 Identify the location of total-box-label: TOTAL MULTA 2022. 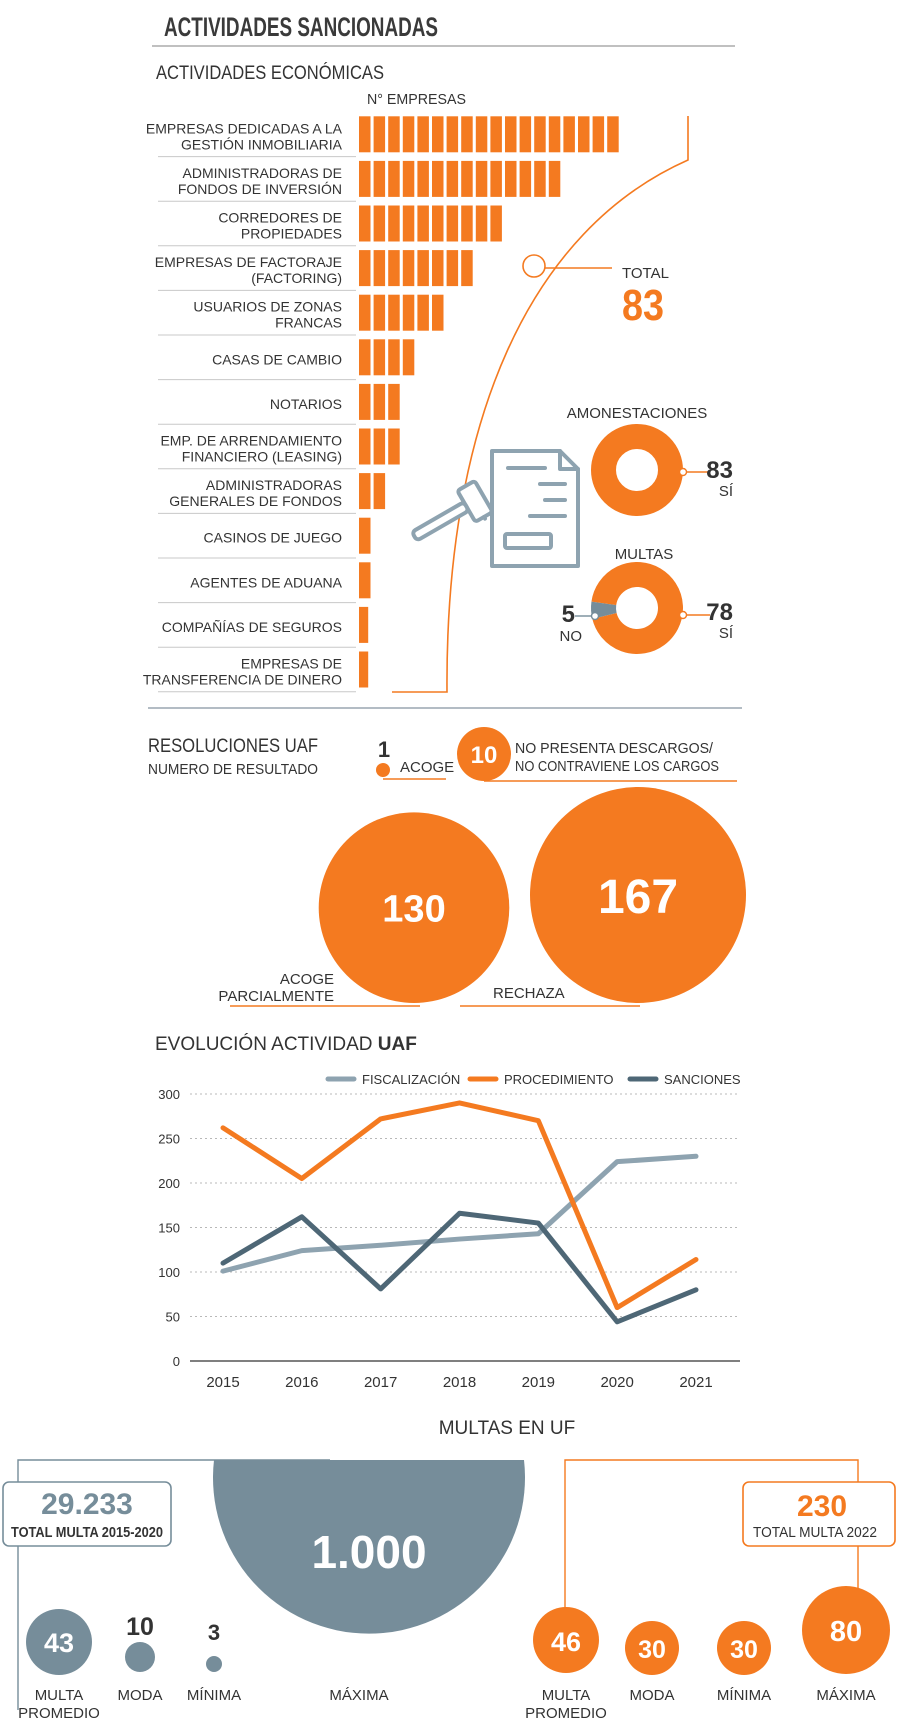
(815, 1533).